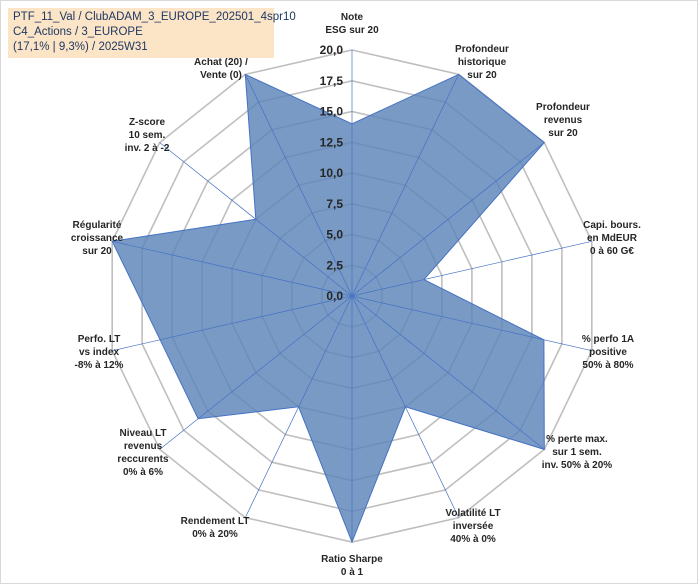 Image resolution: width=700 pixels, height=586 pixels. I want to click on axis-label-8-line-1: 0% à 20%, so click(215, 534).